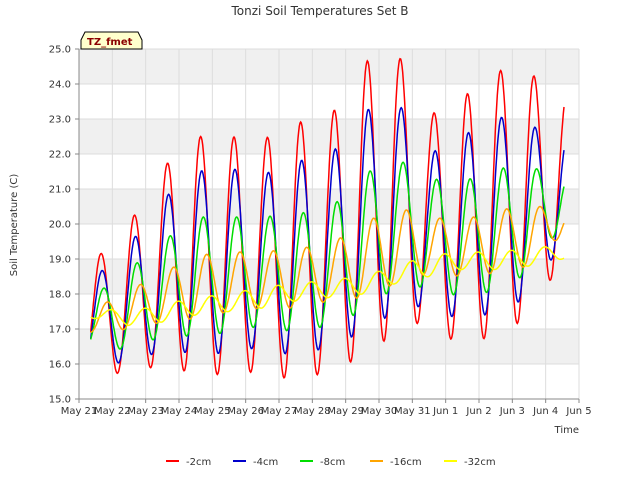 The image size is (640, 480). What do you see at coordinates (480, 462) in the screenshot?
I see `legend-label: -32cm` at bounding box center [480, 462].